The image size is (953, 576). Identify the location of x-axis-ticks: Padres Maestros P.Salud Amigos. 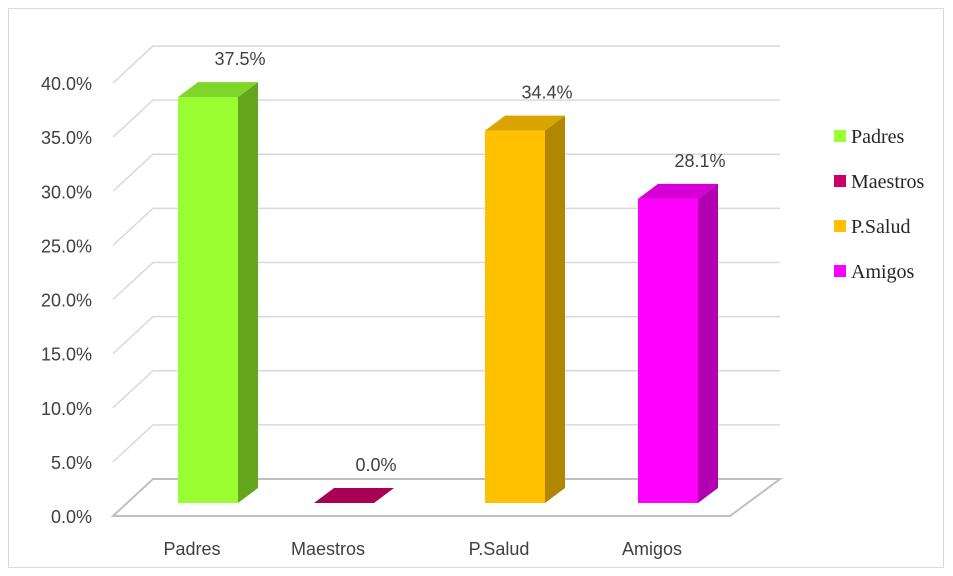
(422, 549).